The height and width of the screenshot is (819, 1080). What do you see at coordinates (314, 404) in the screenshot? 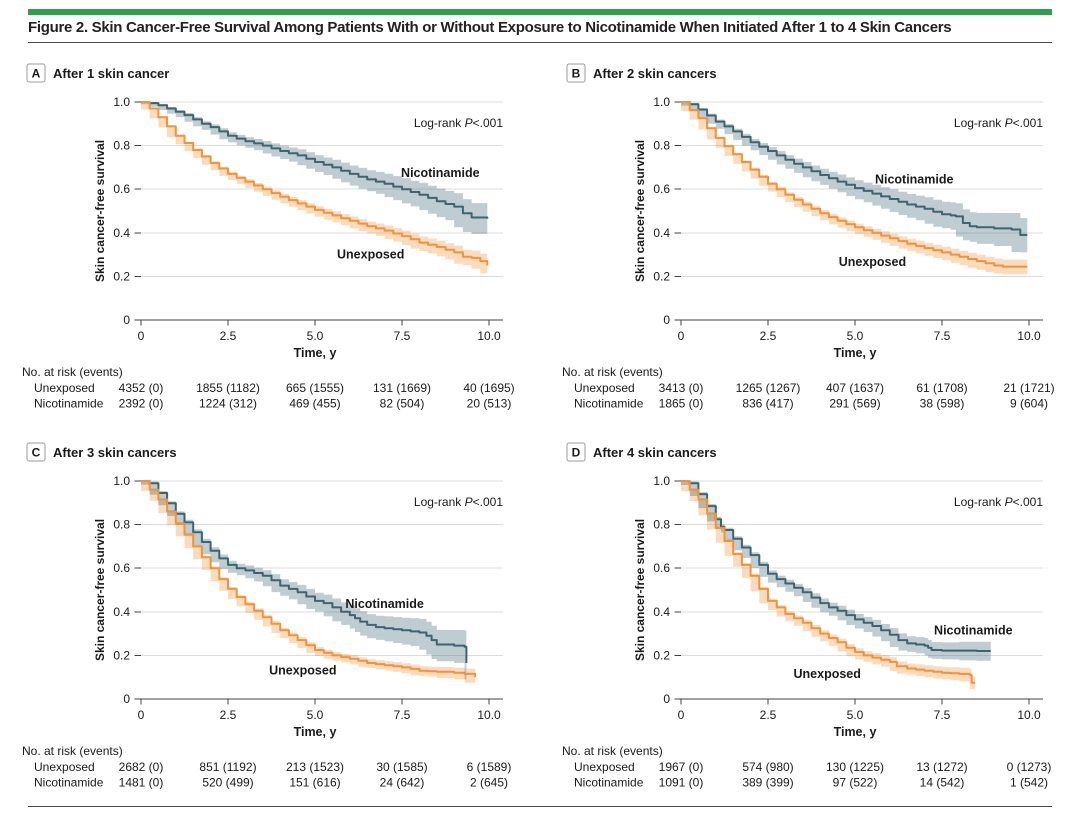
I see `risk-value: 469 (455)` at bounding box center [314, 404].